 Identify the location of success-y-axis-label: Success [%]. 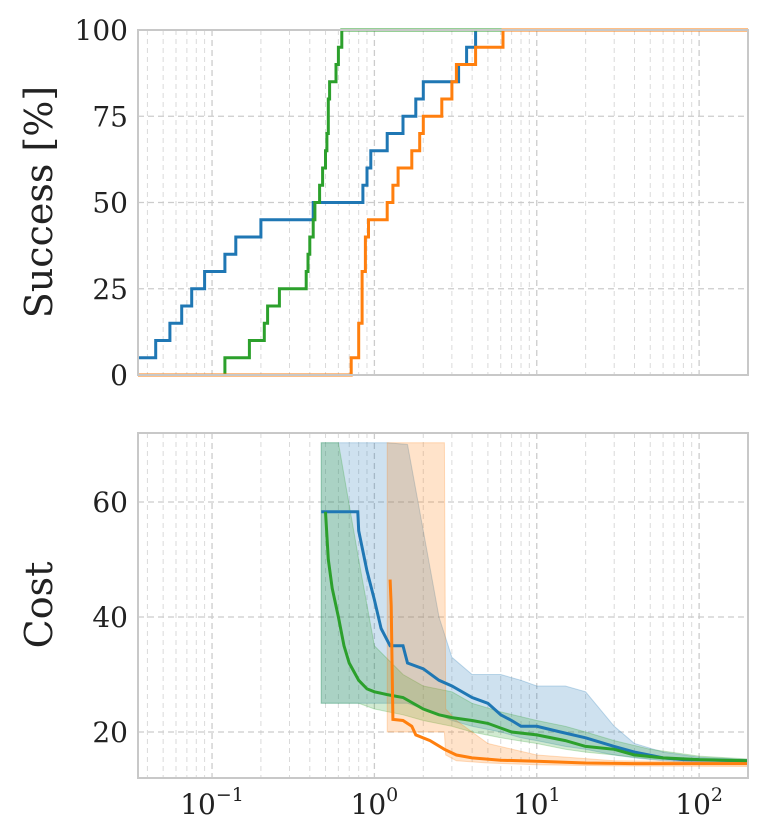
(39, 202).